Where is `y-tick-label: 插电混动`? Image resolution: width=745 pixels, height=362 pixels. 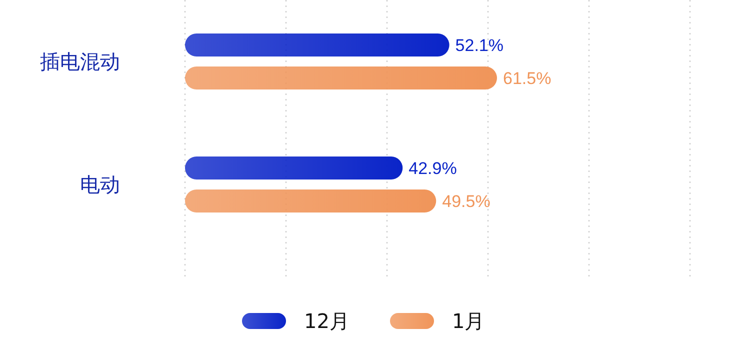
y-tick-label: 插电混动 is located at coordinates (80, 62).